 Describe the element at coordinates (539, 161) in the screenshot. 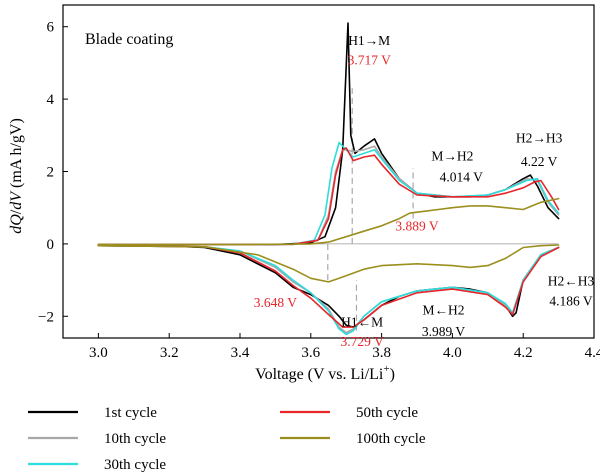

I see `peak-annotation: 4.22 V` at that location.